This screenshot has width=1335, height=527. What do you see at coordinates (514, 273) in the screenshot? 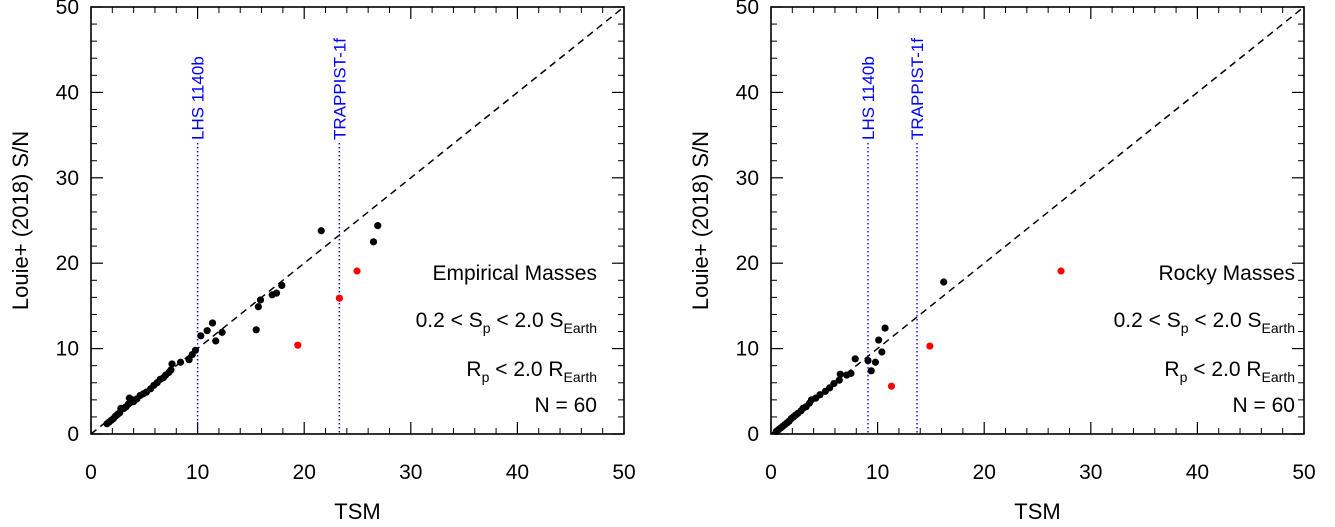
I see `legend-label: Empirical Masses` at bounding box center [514, 273].